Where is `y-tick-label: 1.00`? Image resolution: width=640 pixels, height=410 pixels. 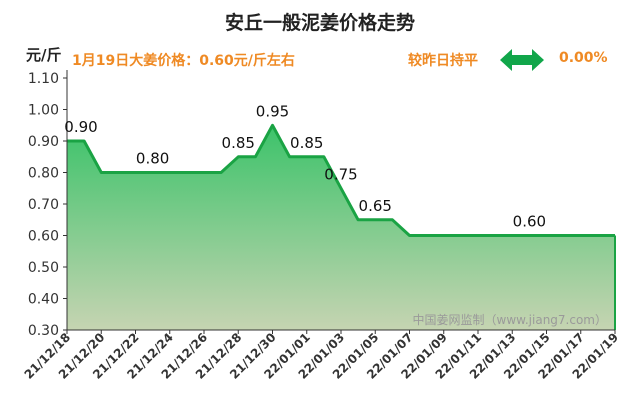
y-tick-label: 1.00 is located at coordinates (43, 111).